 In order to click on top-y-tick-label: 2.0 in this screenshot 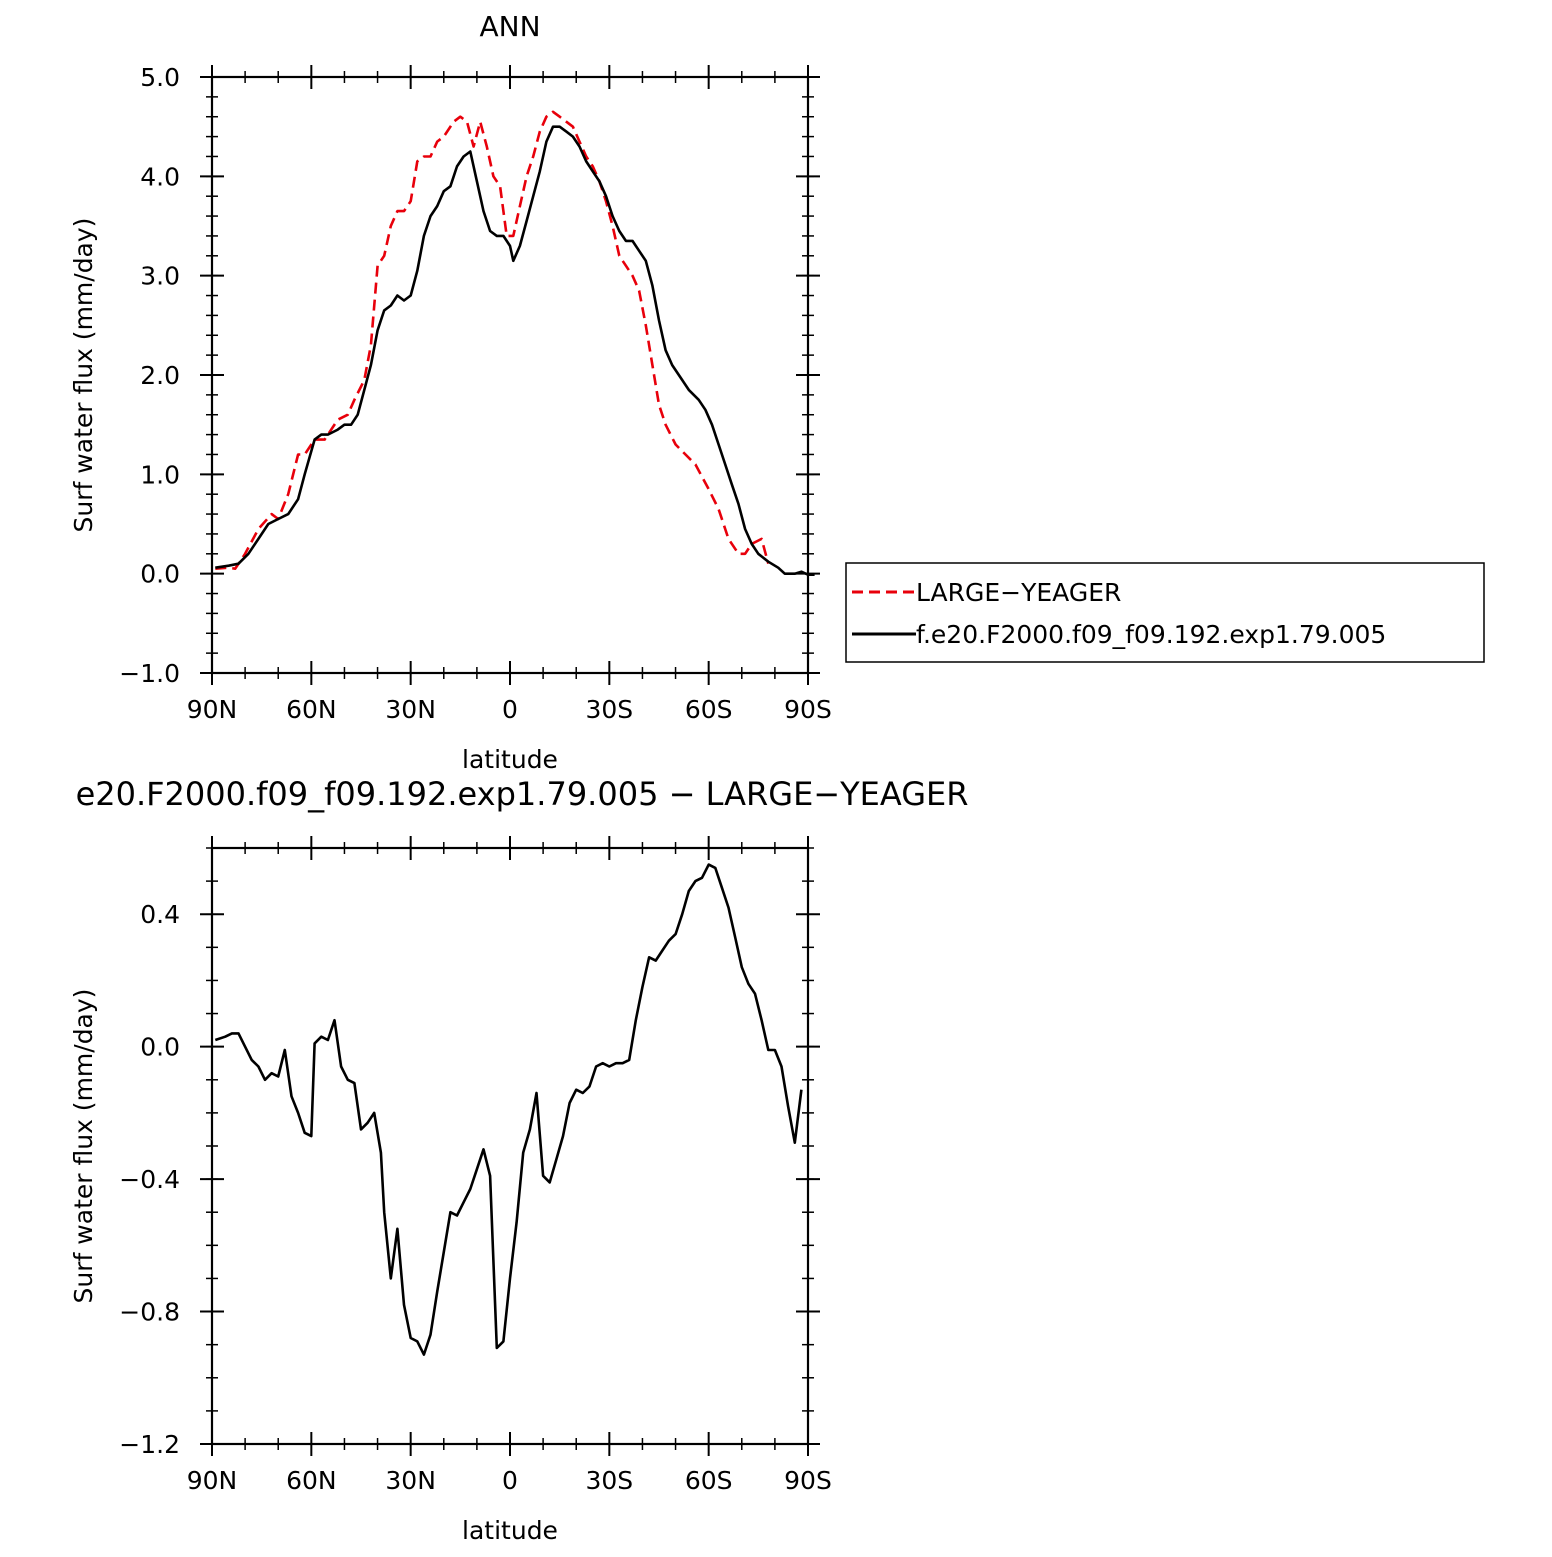, I will do `click(160, 375)`.